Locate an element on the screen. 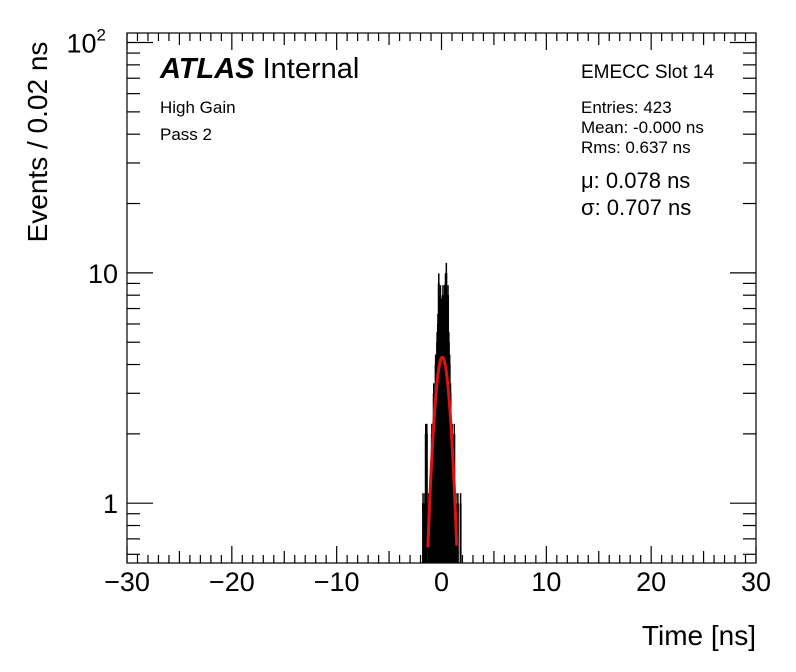 Image resolution: width=796 pixels, height=672 pixels. gaussian-fit-curve is located at coordinates (442, 451).